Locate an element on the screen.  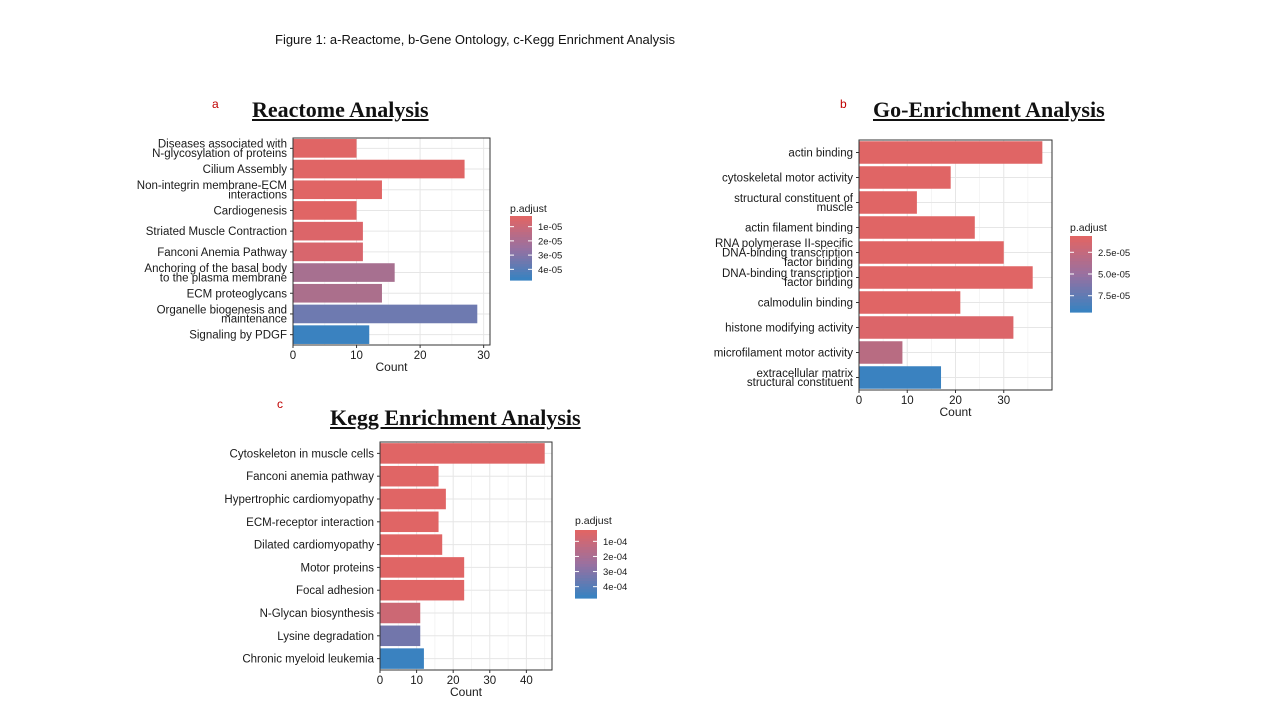
y-tick-label-c-1: Fanconi anemia pathway is located at coordinates (310, 477).